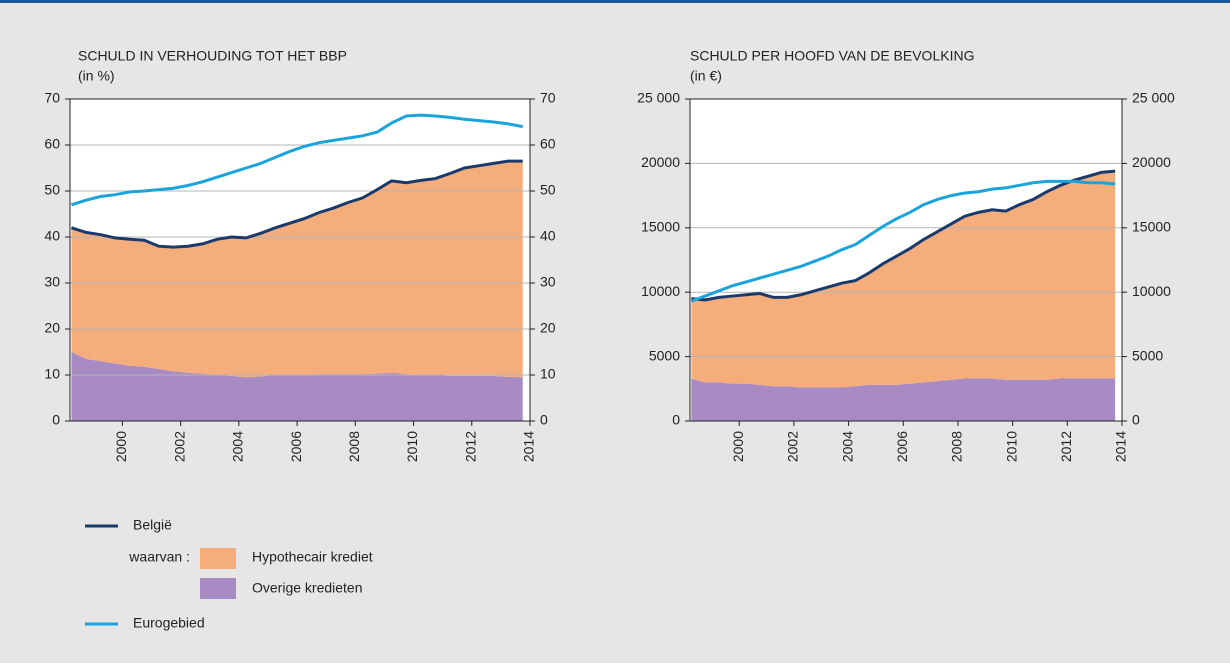 This screenshot has height=668, width=1230. I want to click on legend-label: Eurogebied, so click(169, 623).